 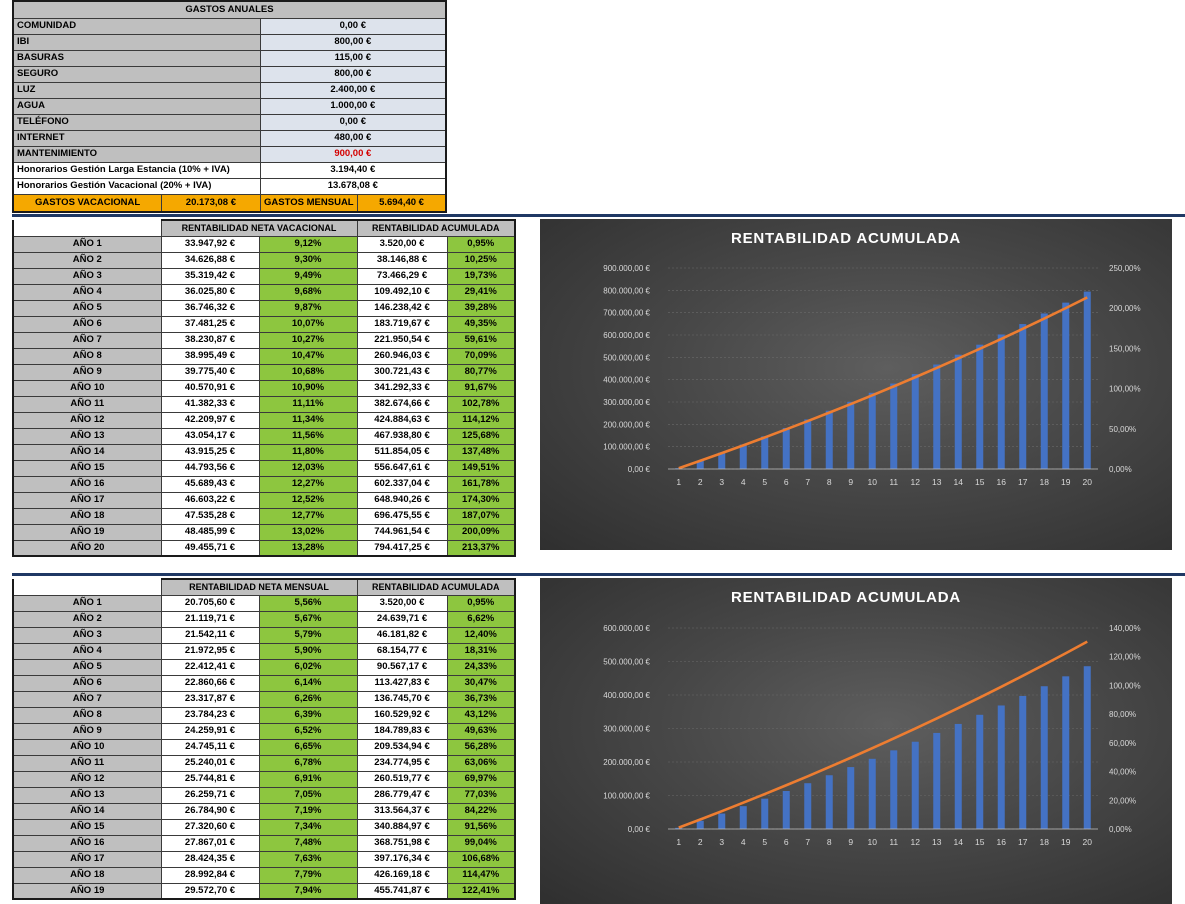 I want to click on accumulated-cell: 113.427,83 €, so click(x=402, y=683).